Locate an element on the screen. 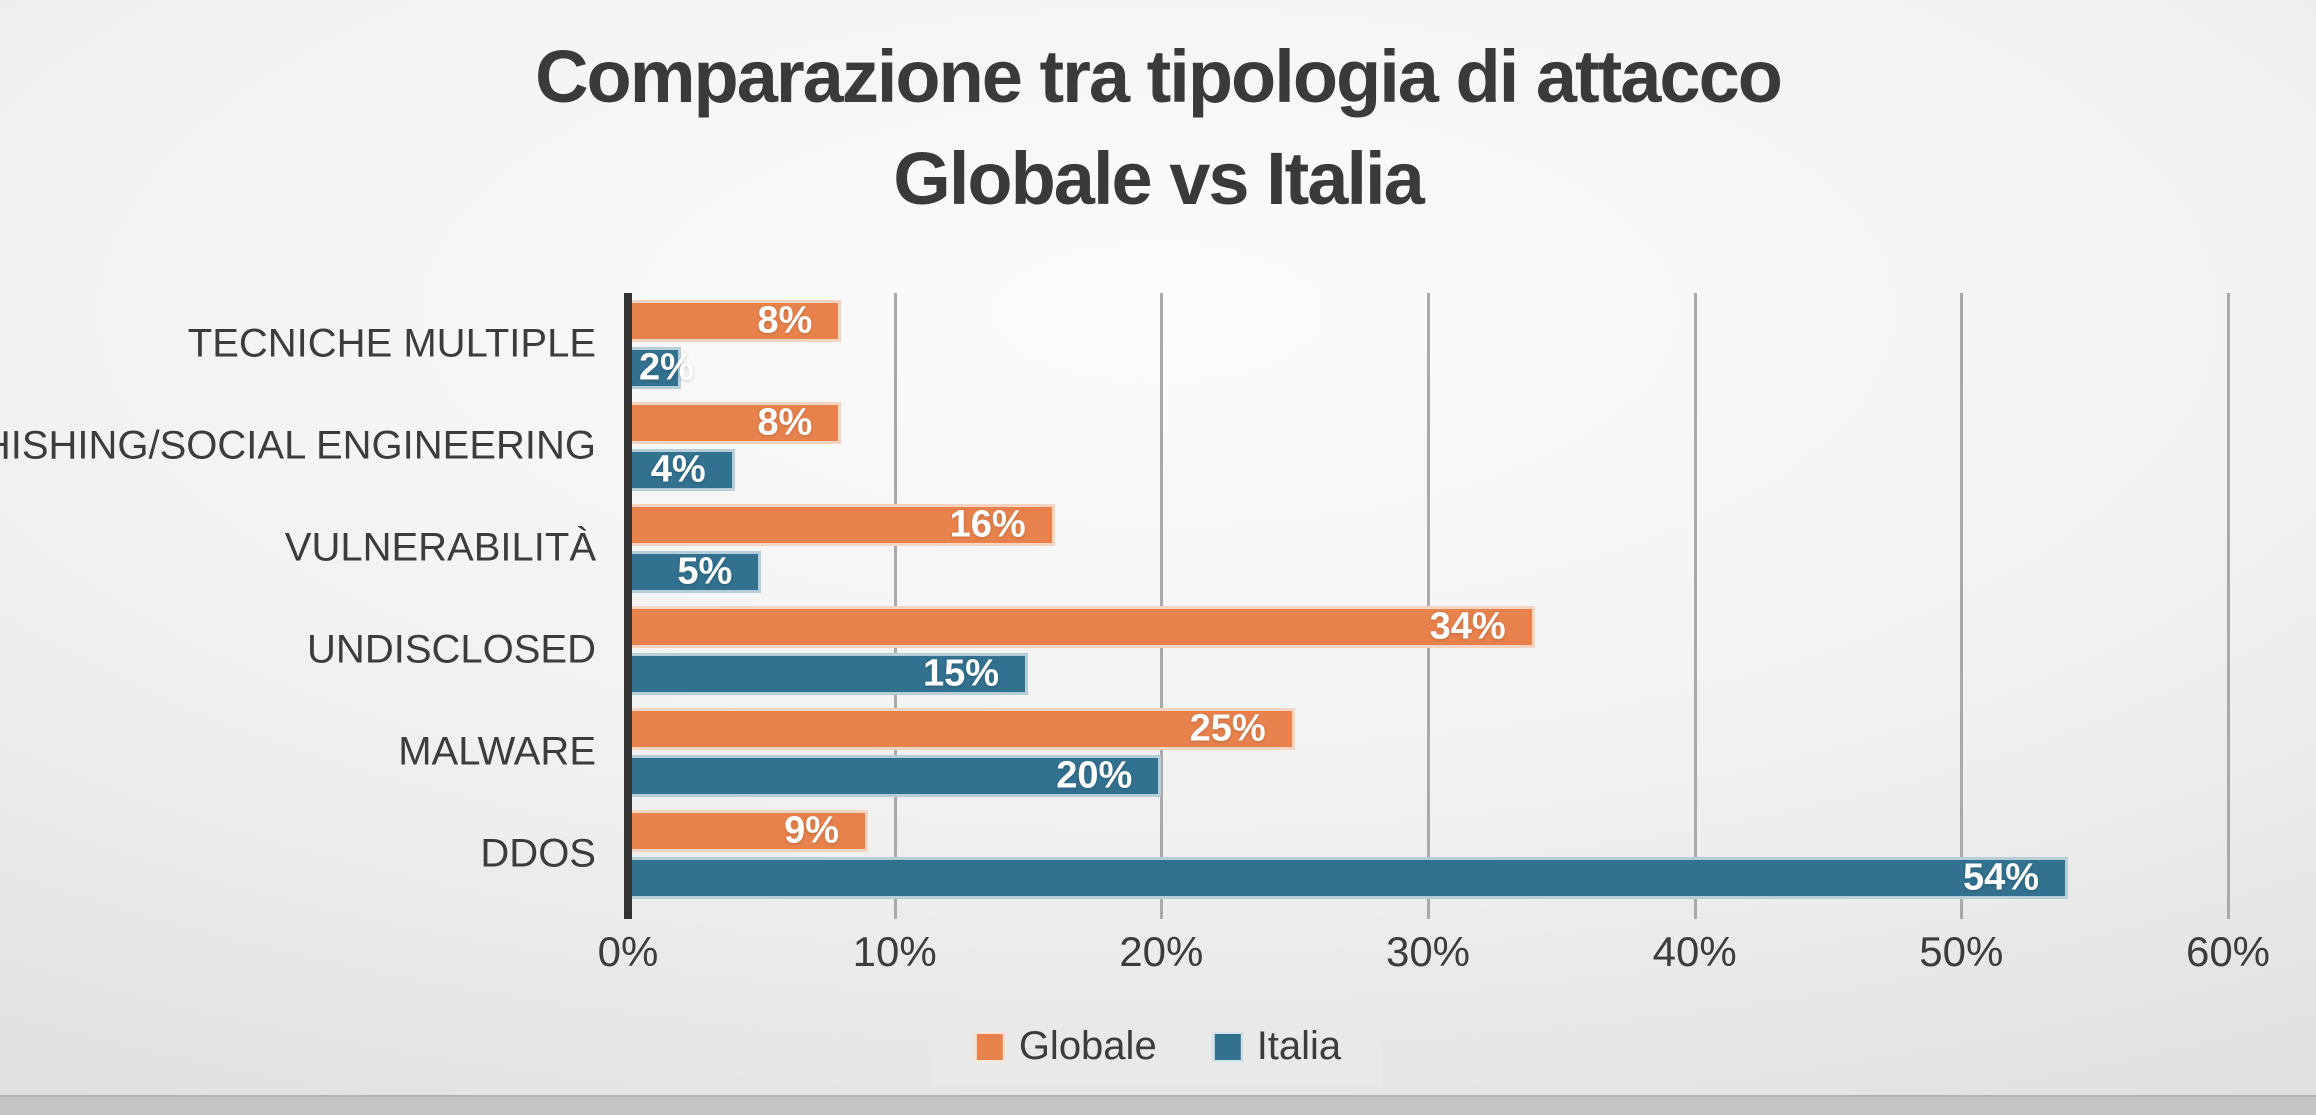  category-label: TECNICHE MULTIPLE is located at coordinates (391, 343).